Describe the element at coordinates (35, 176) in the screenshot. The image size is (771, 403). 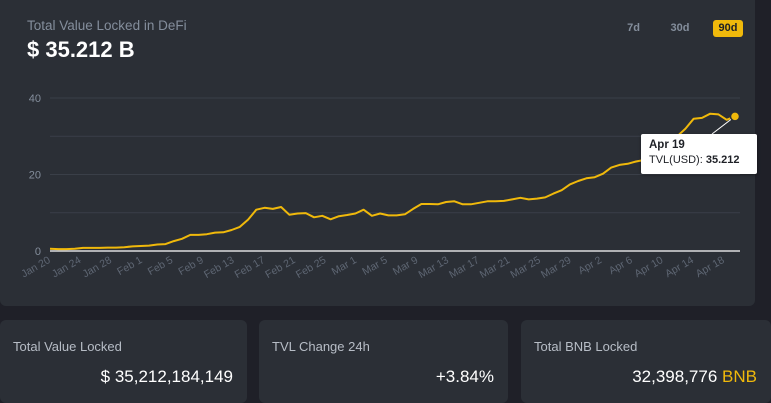
I see `y-tick-label: 20` at that location.